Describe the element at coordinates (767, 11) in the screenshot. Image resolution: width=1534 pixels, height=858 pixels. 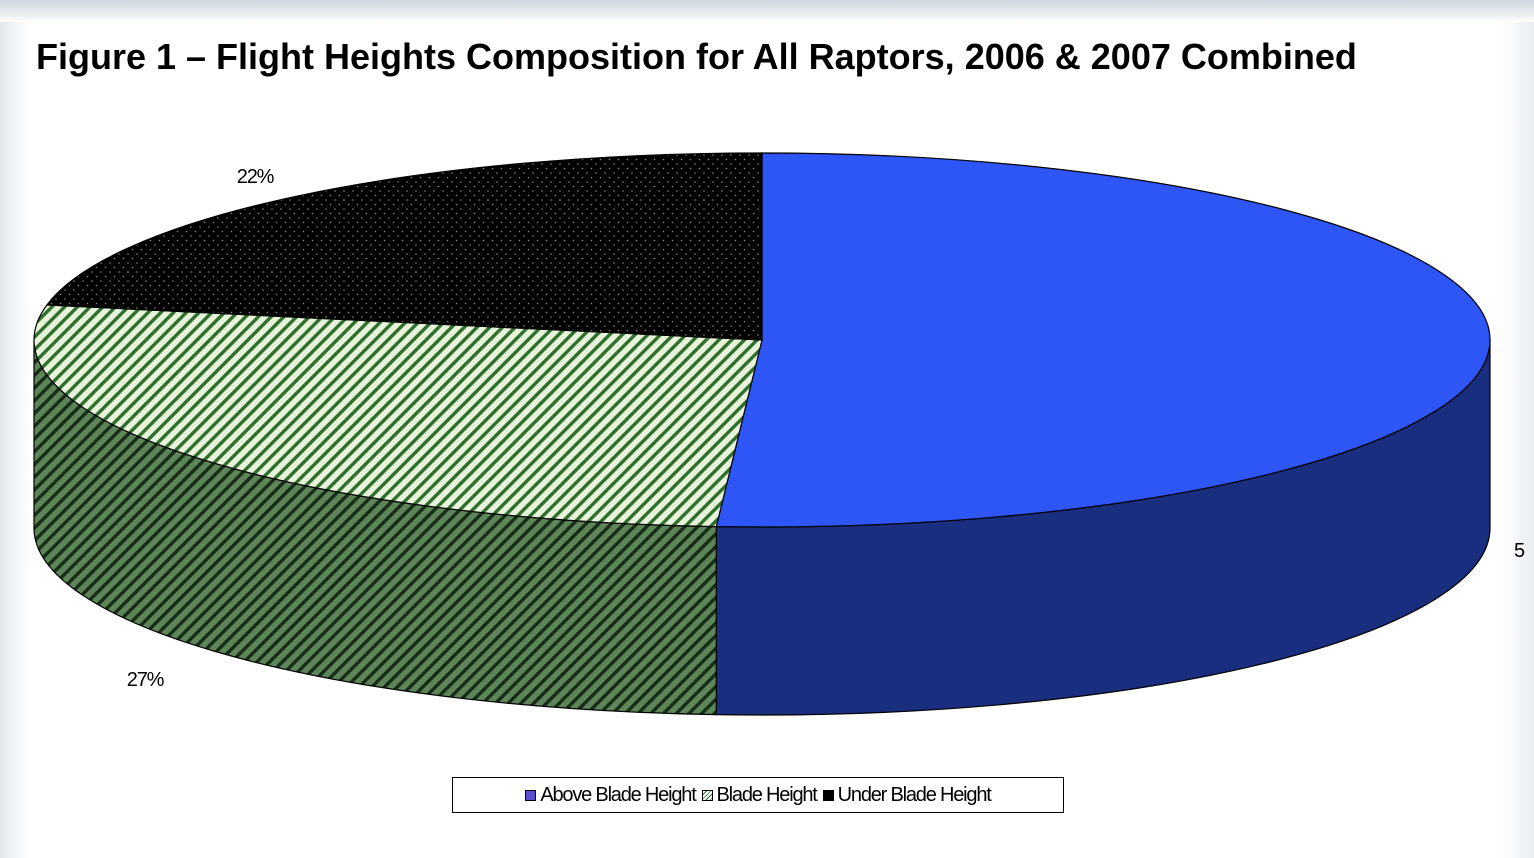
I see `top-band` at that location.